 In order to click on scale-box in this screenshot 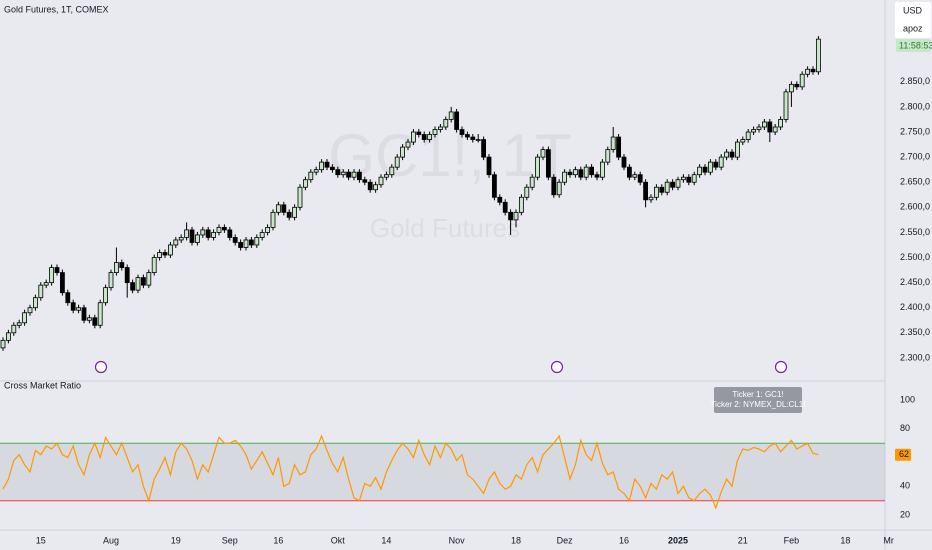, I will do `click(913, 20)`.